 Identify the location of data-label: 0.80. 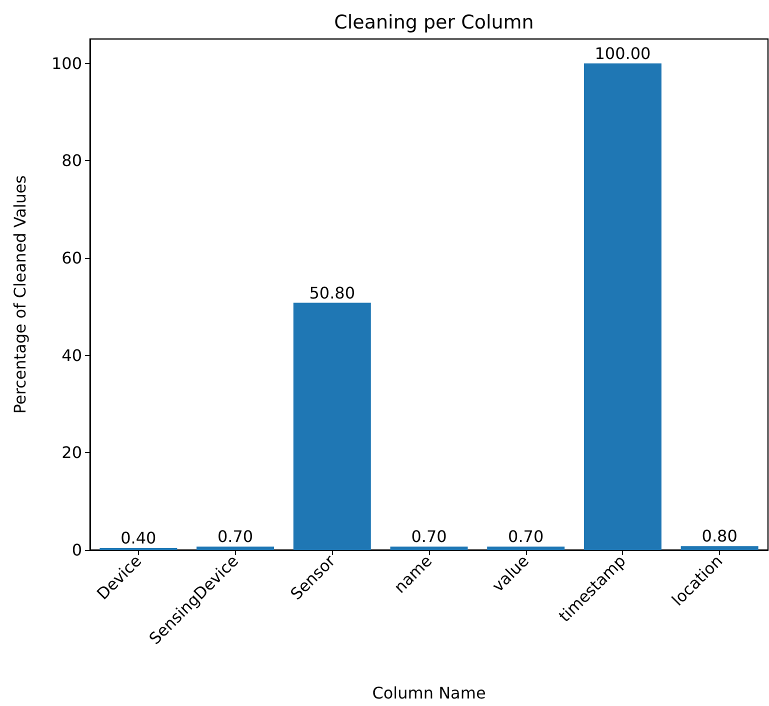
(720, 536).